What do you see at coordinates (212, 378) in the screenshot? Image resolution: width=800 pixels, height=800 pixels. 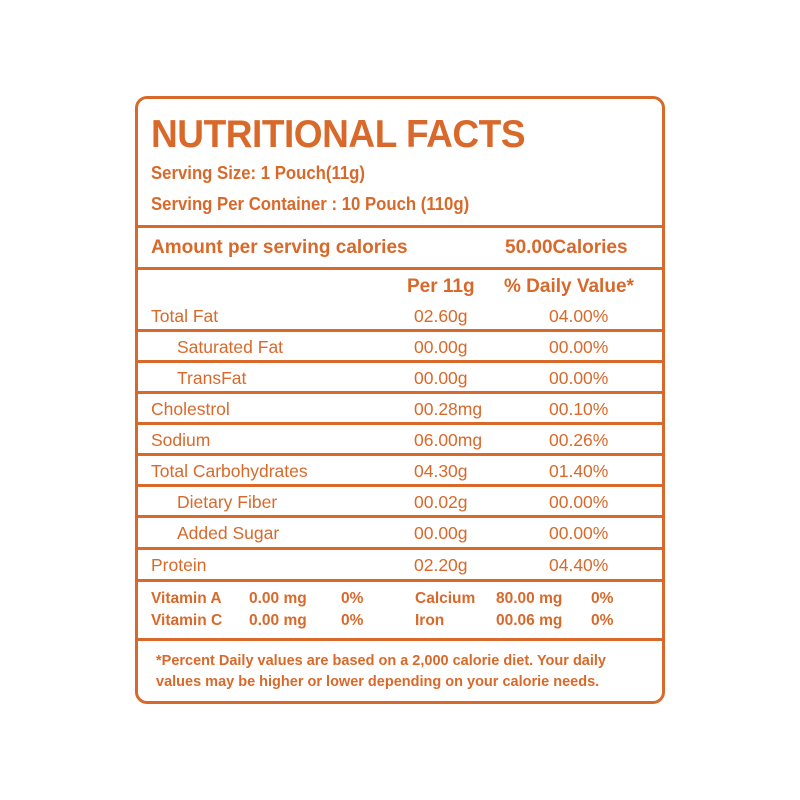 I see `nutrient-name: TransFat` at bounding box center [212, 378].